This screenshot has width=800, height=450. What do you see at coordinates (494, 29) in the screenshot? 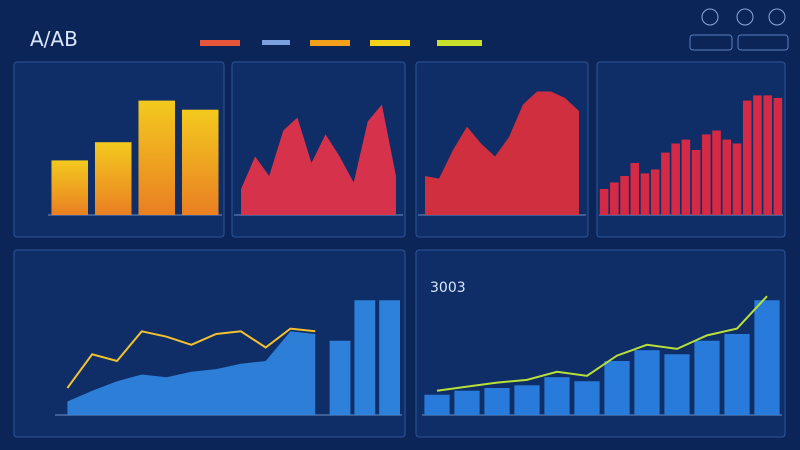
I see `header-toolbar` at bounding box center [494, 29].